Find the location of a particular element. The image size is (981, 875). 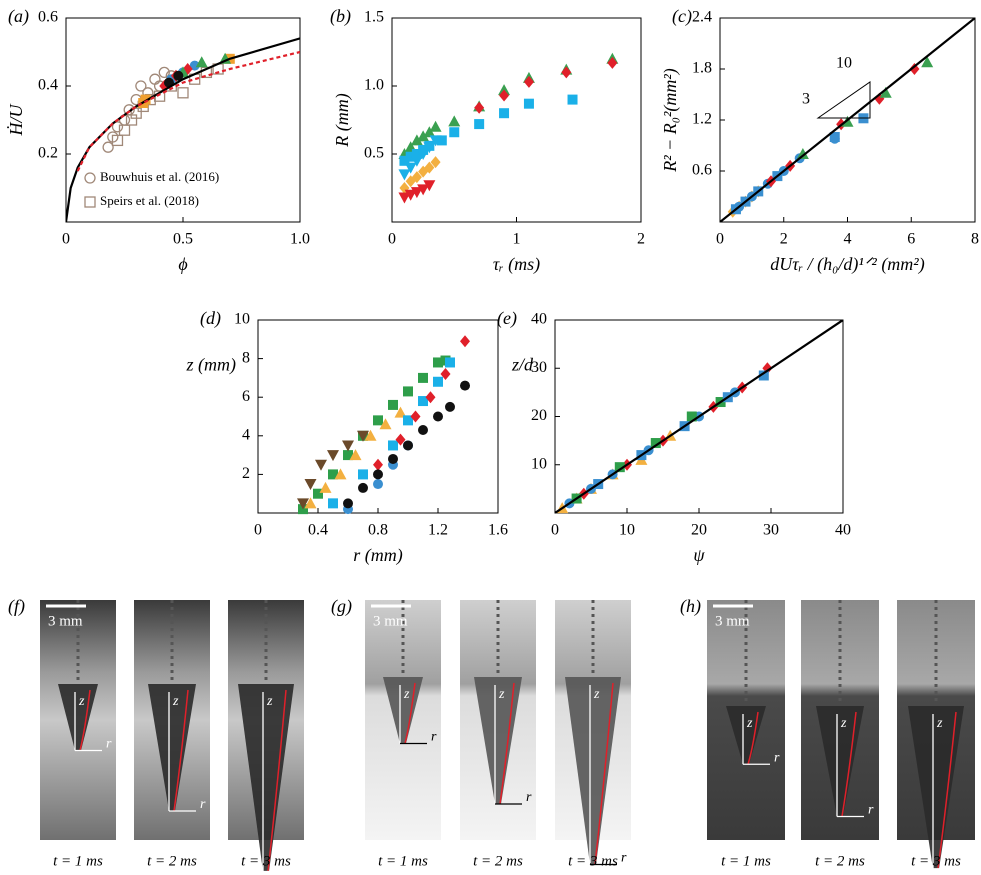

y-tick-label: 2.4 is located at coordinates (702, 17).